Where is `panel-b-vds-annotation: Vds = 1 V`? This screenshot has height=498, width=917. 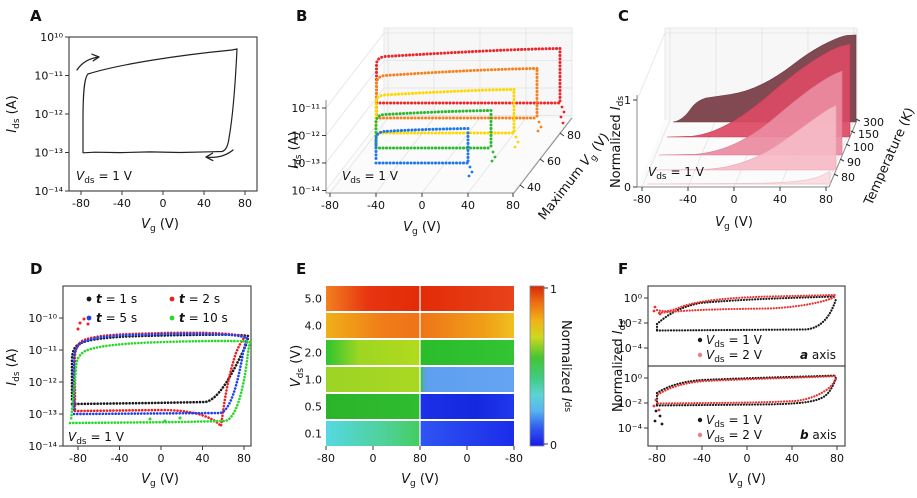 panel-b-vds-annotation: Vds = 1 V is located at coordinates (370, 177).